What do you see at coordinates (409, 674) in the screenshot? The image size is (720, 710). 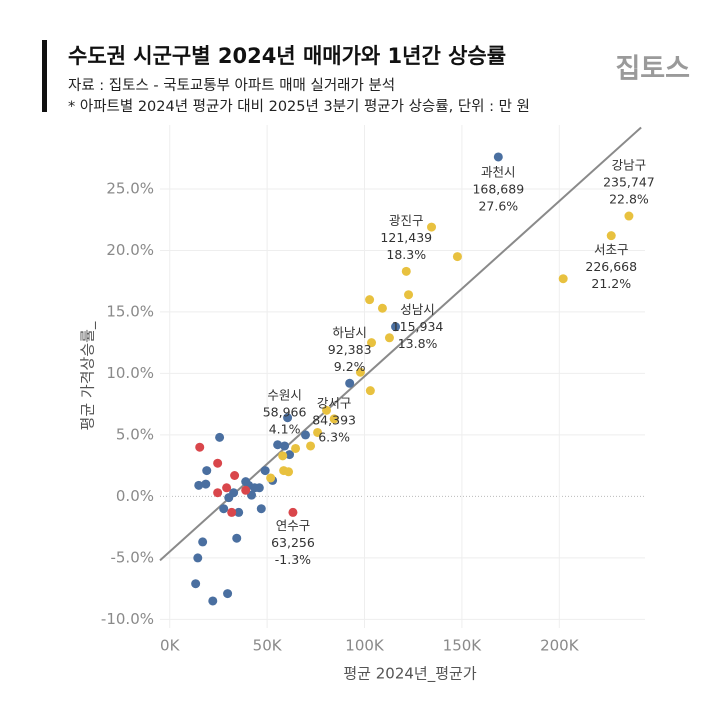 I see `x-axis-label: 평균 2024년_평균가` at bounding box center [409, 674].